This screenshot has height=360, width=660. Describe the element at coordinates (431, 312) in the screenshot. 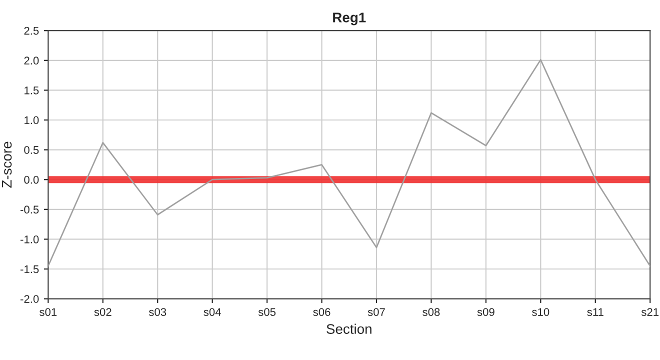

I see `x-tick-label: s08` at that location.